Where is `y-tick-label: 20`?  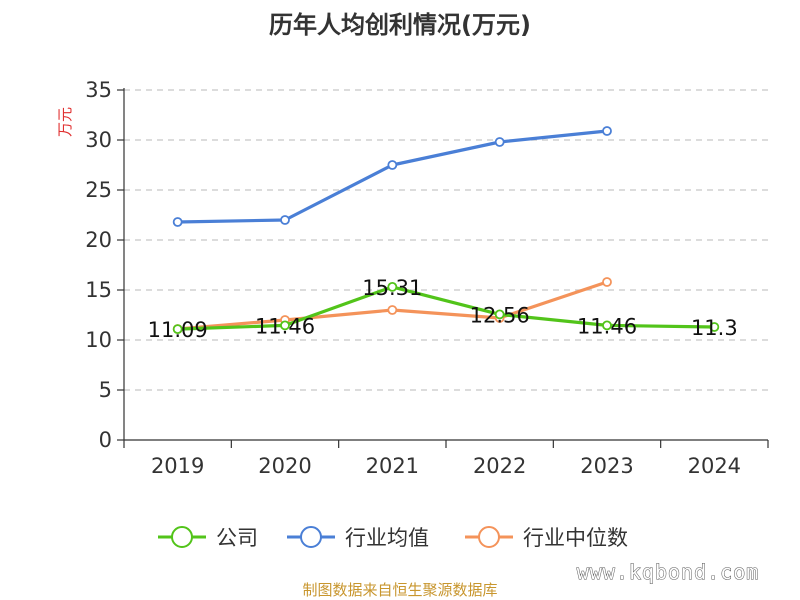
y-tick-label: 20 is located at coordinates (98, 240).